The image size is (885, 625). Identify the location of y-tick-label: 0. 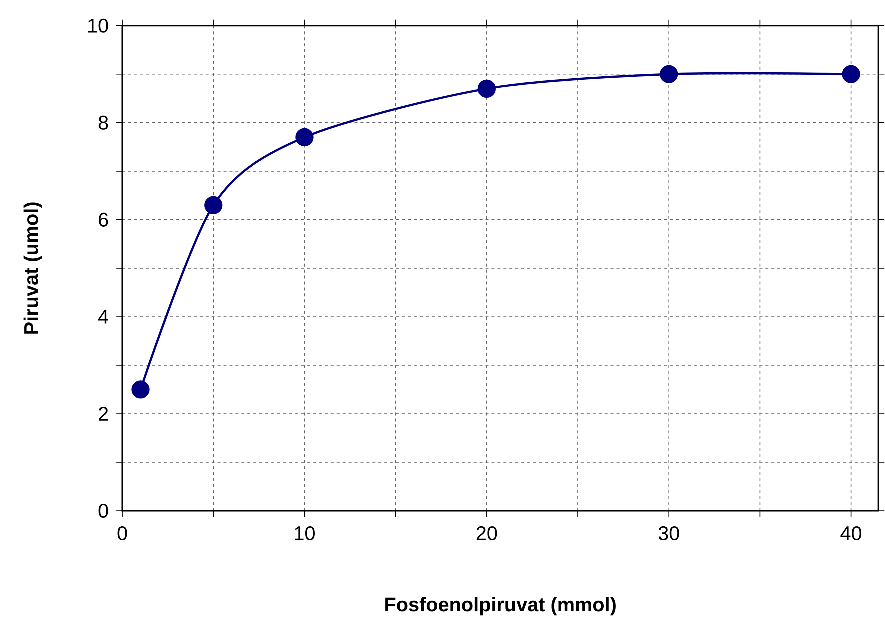
(103, 511).